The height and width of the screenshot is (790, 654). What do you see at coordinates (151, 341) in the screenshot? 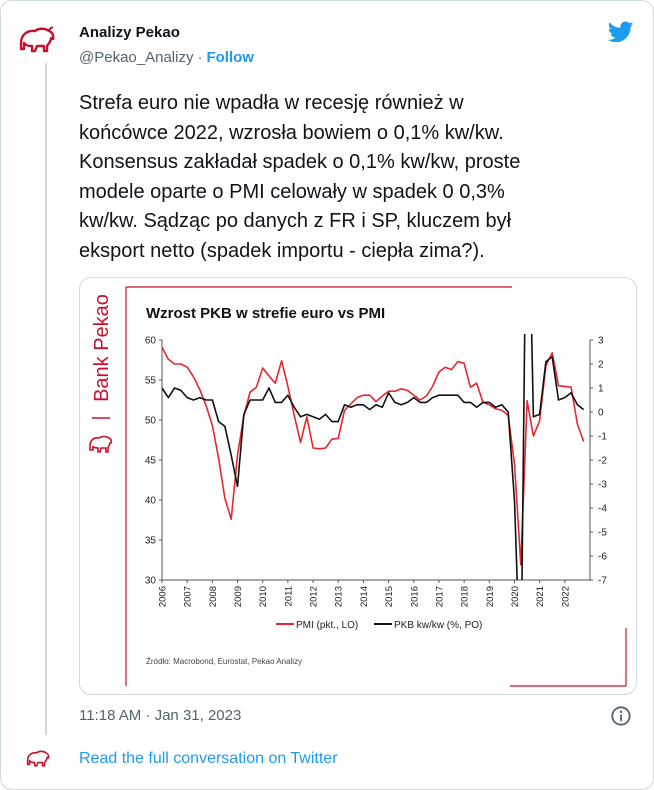
I see `y-left-tick-label: 60` at bounding box center [151, 341].